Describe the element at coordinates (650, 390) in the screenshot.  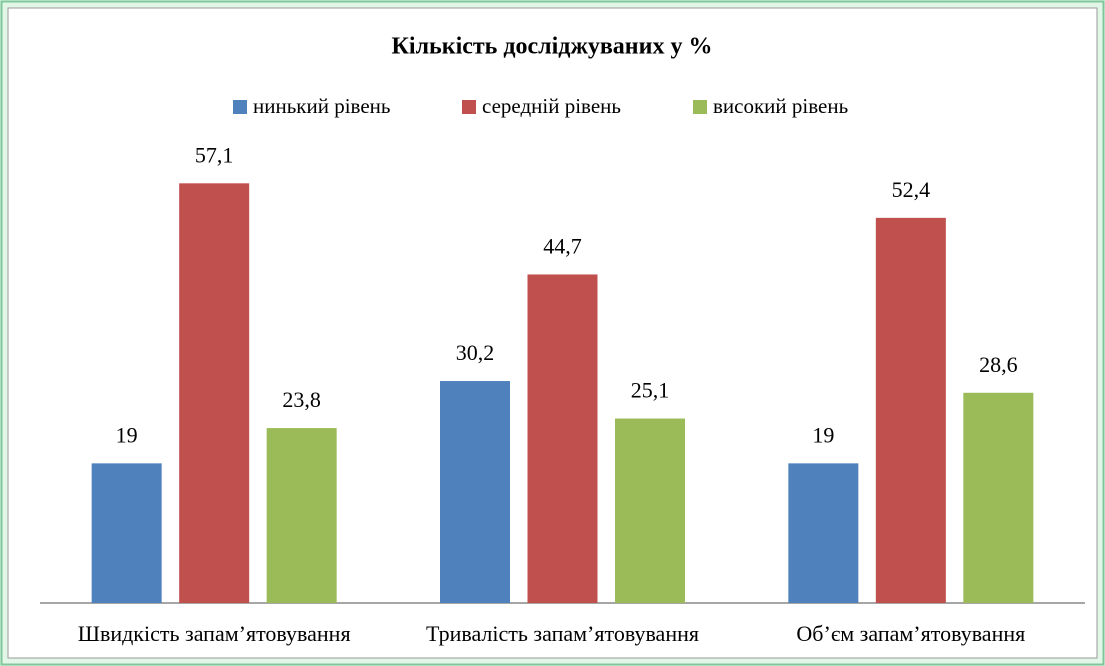
I see `data-label: 25,1` at that location.